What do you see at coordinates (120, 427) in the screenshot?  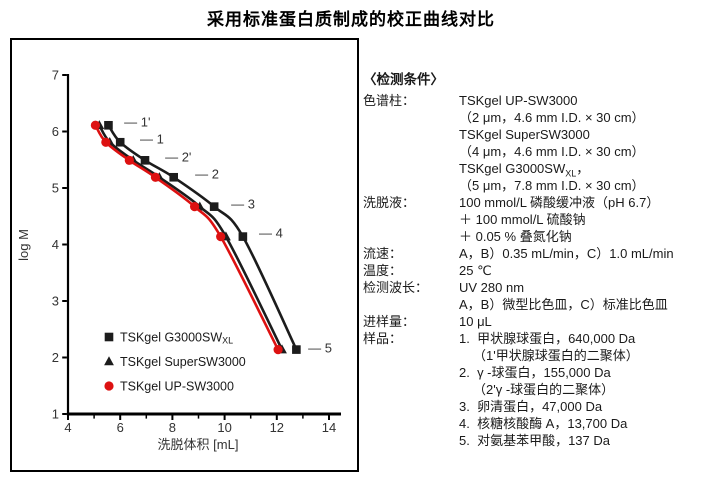 I see `x-tick-label: 6` at bounding box center [120, 427].